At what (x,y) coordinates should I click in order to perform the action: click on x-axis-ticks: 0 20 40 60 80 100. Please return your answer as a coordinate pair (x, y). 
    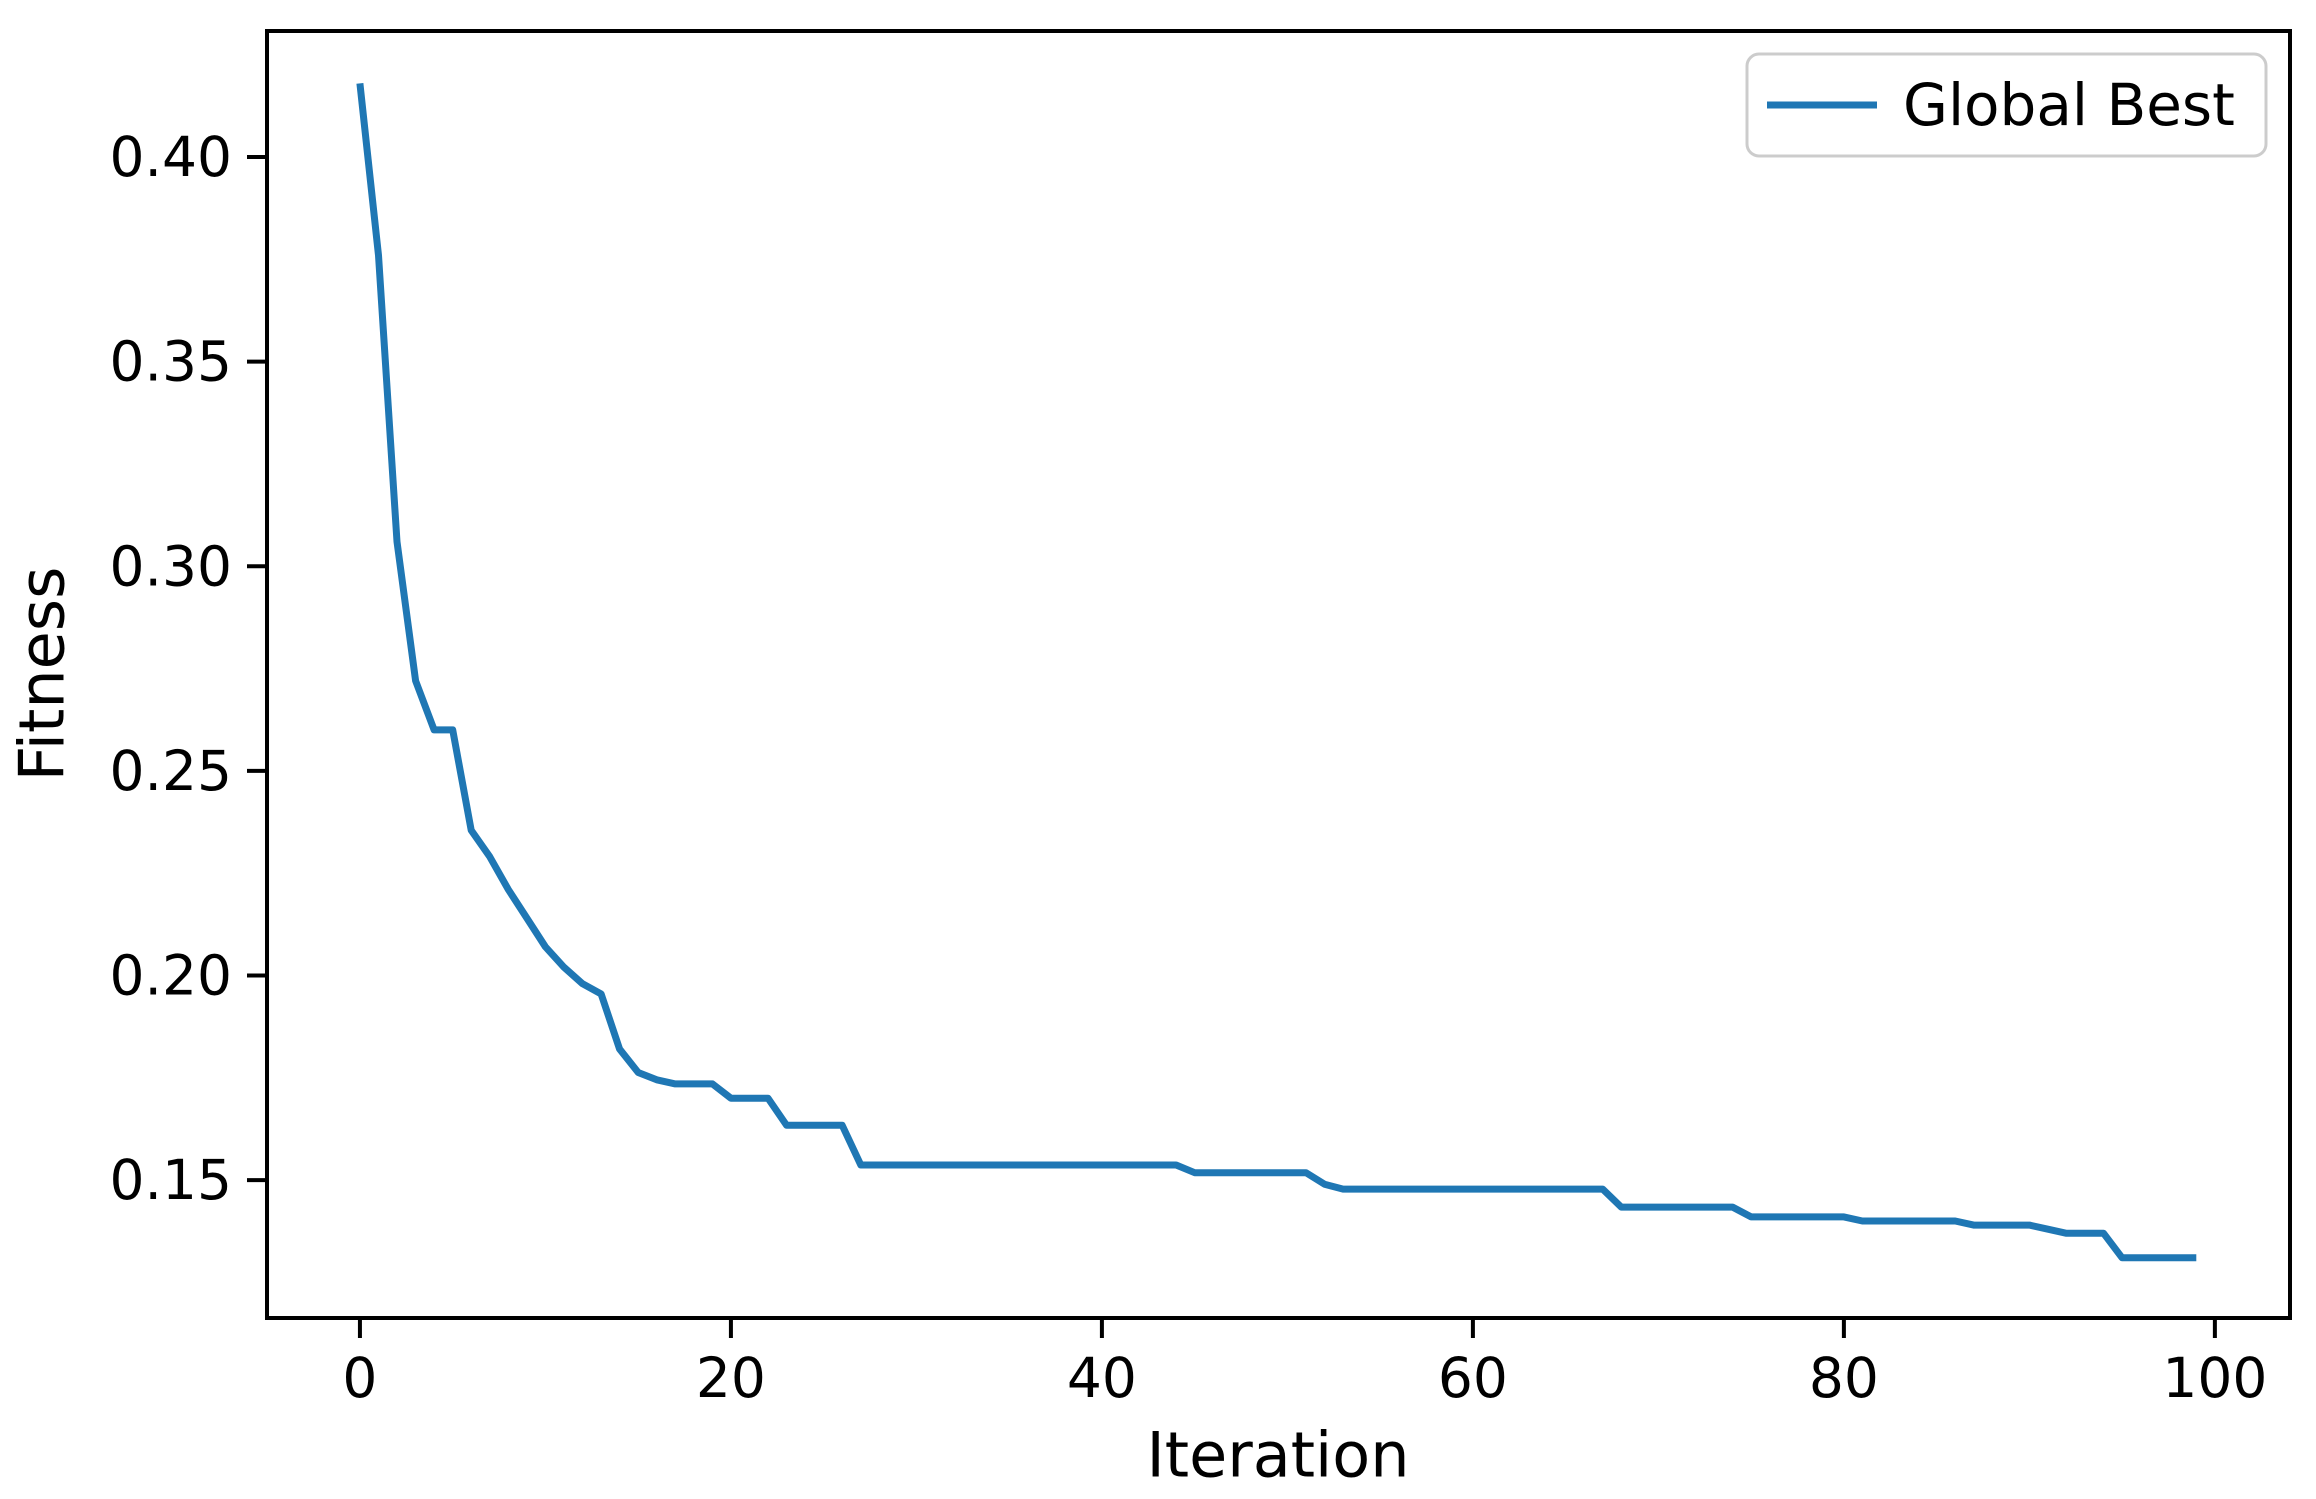
    Looking at the image, I should click on (1304, 1364).